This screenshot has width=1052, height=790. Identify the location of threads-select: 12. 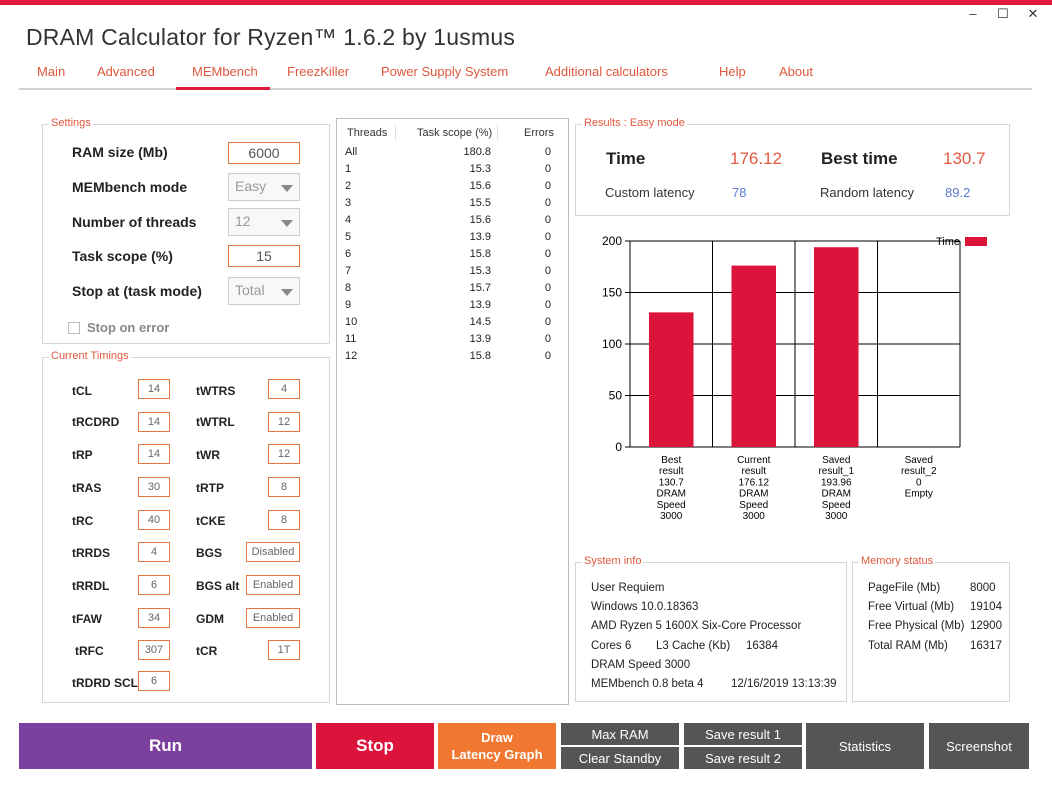
(264, 222).